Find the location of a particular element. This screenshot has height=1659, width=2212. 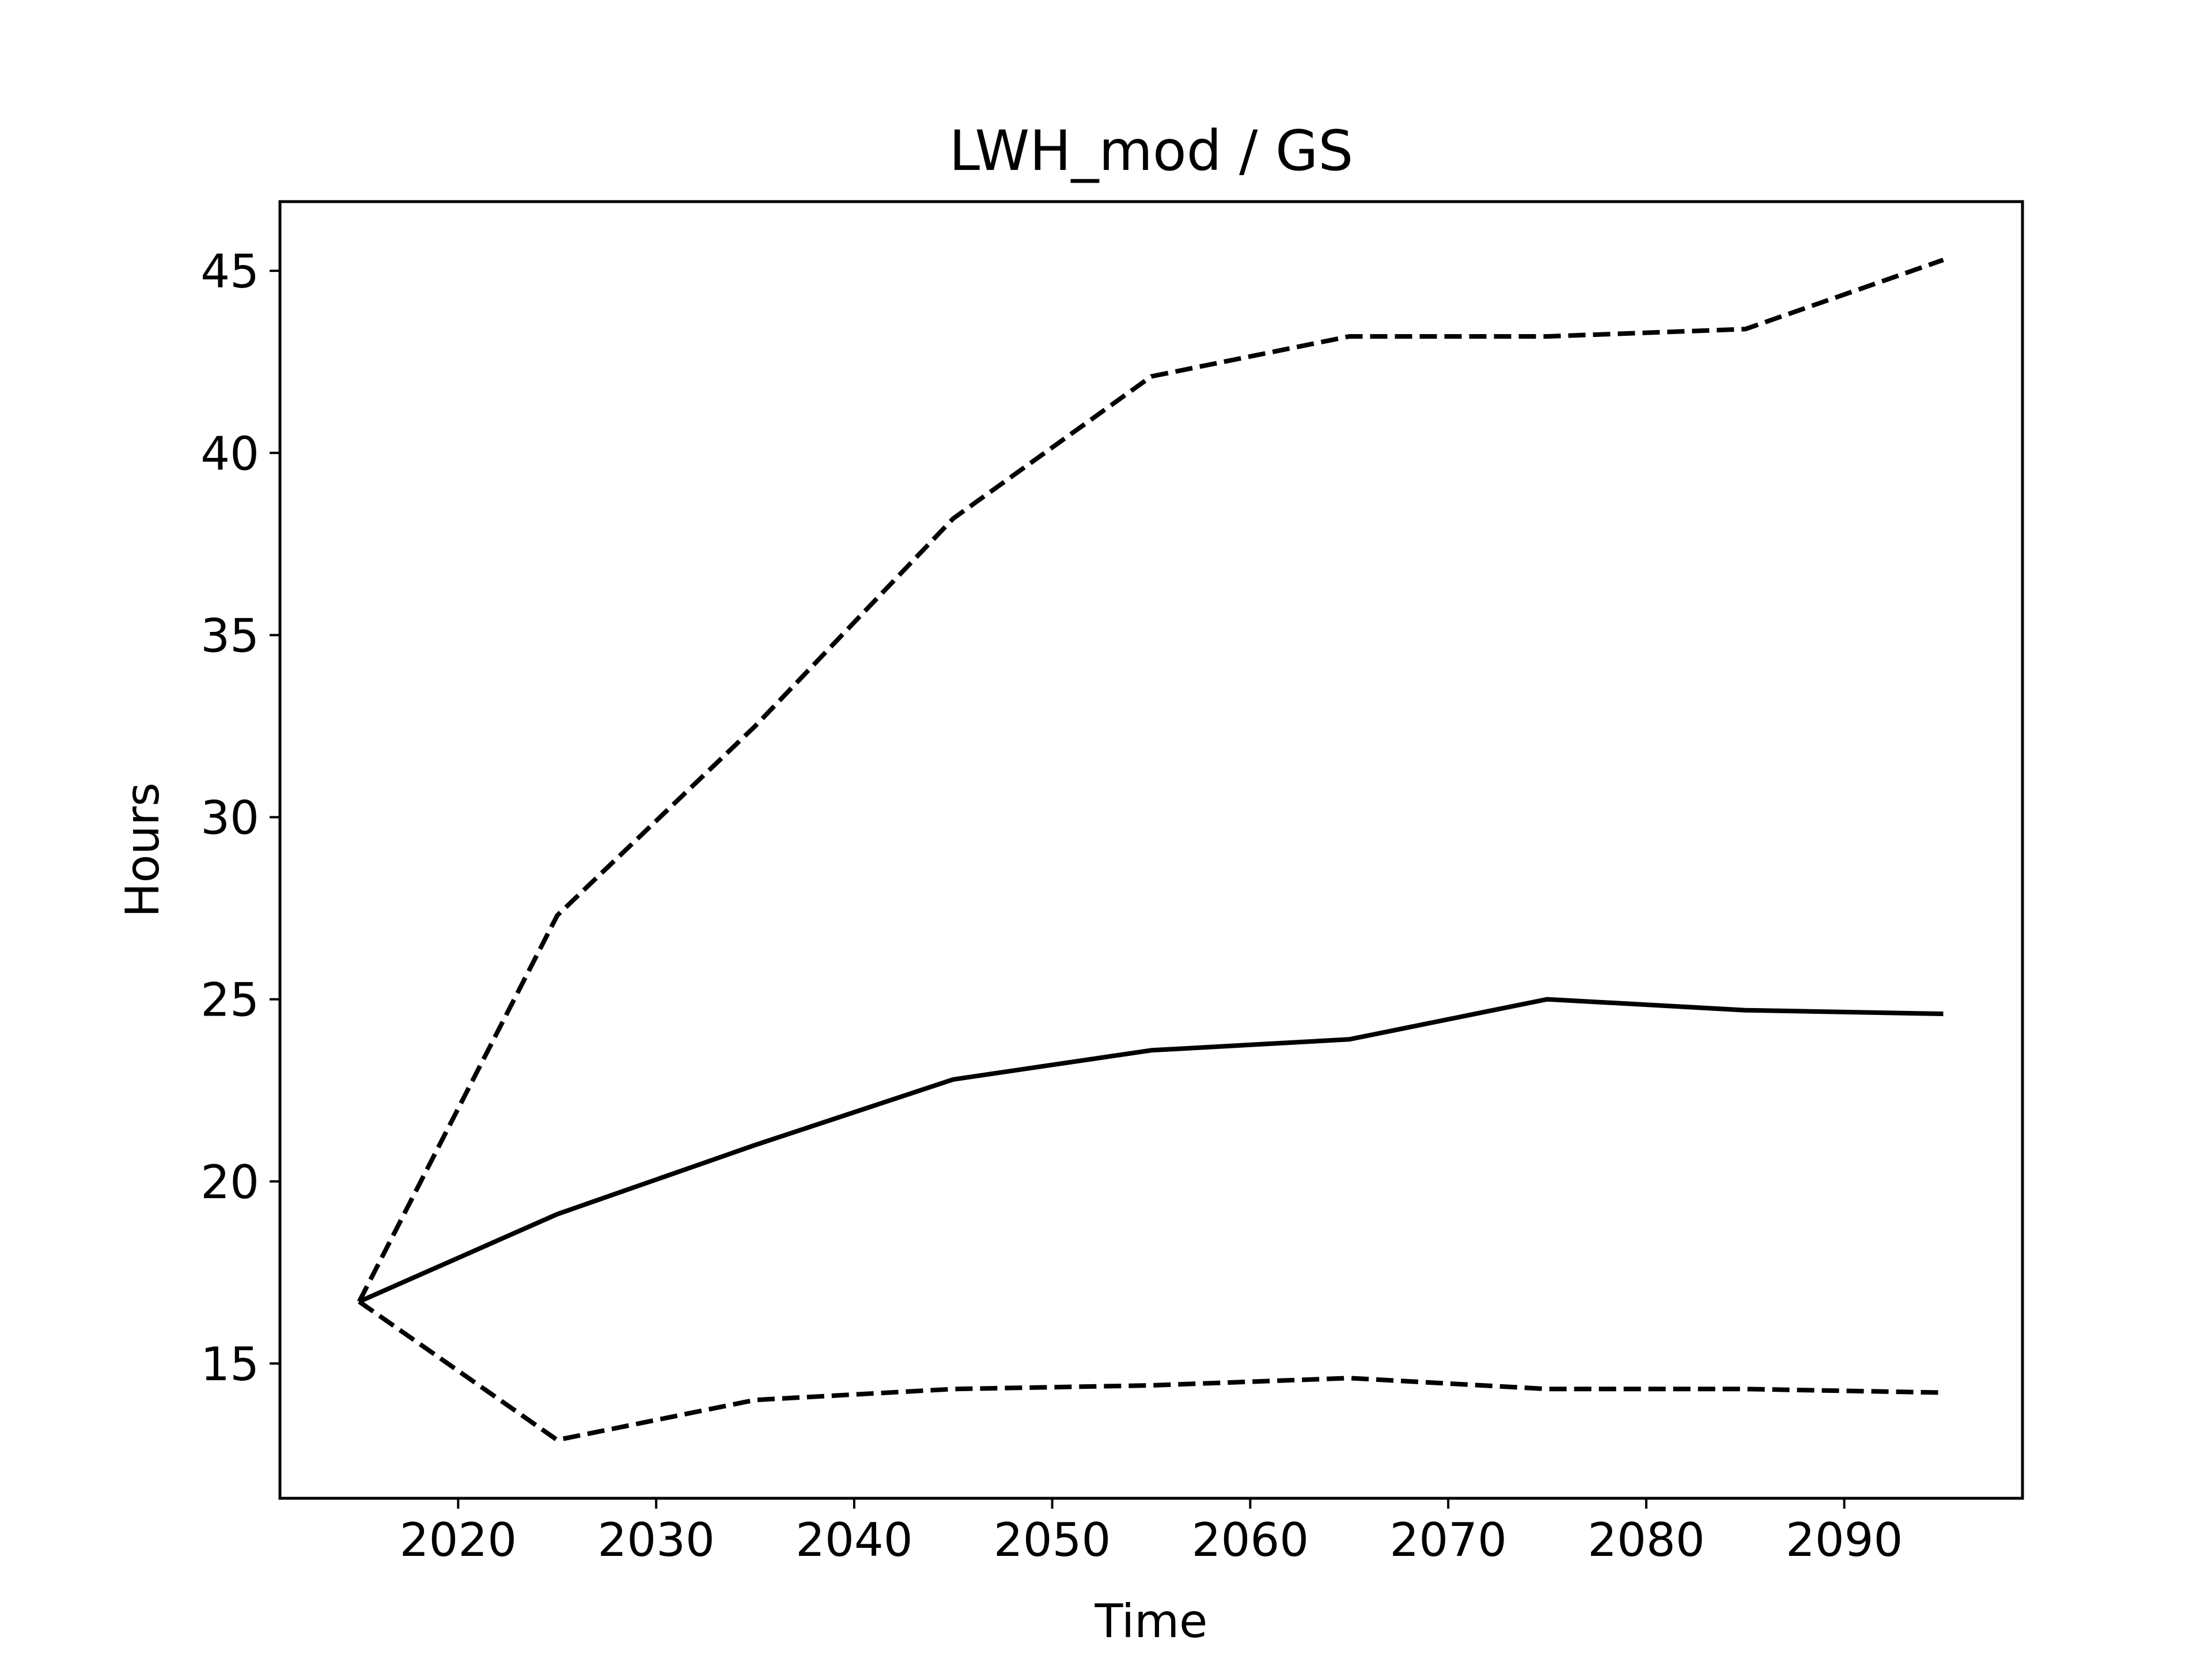

x-tick-label: 2040 is located at coordinates (854, 1540).